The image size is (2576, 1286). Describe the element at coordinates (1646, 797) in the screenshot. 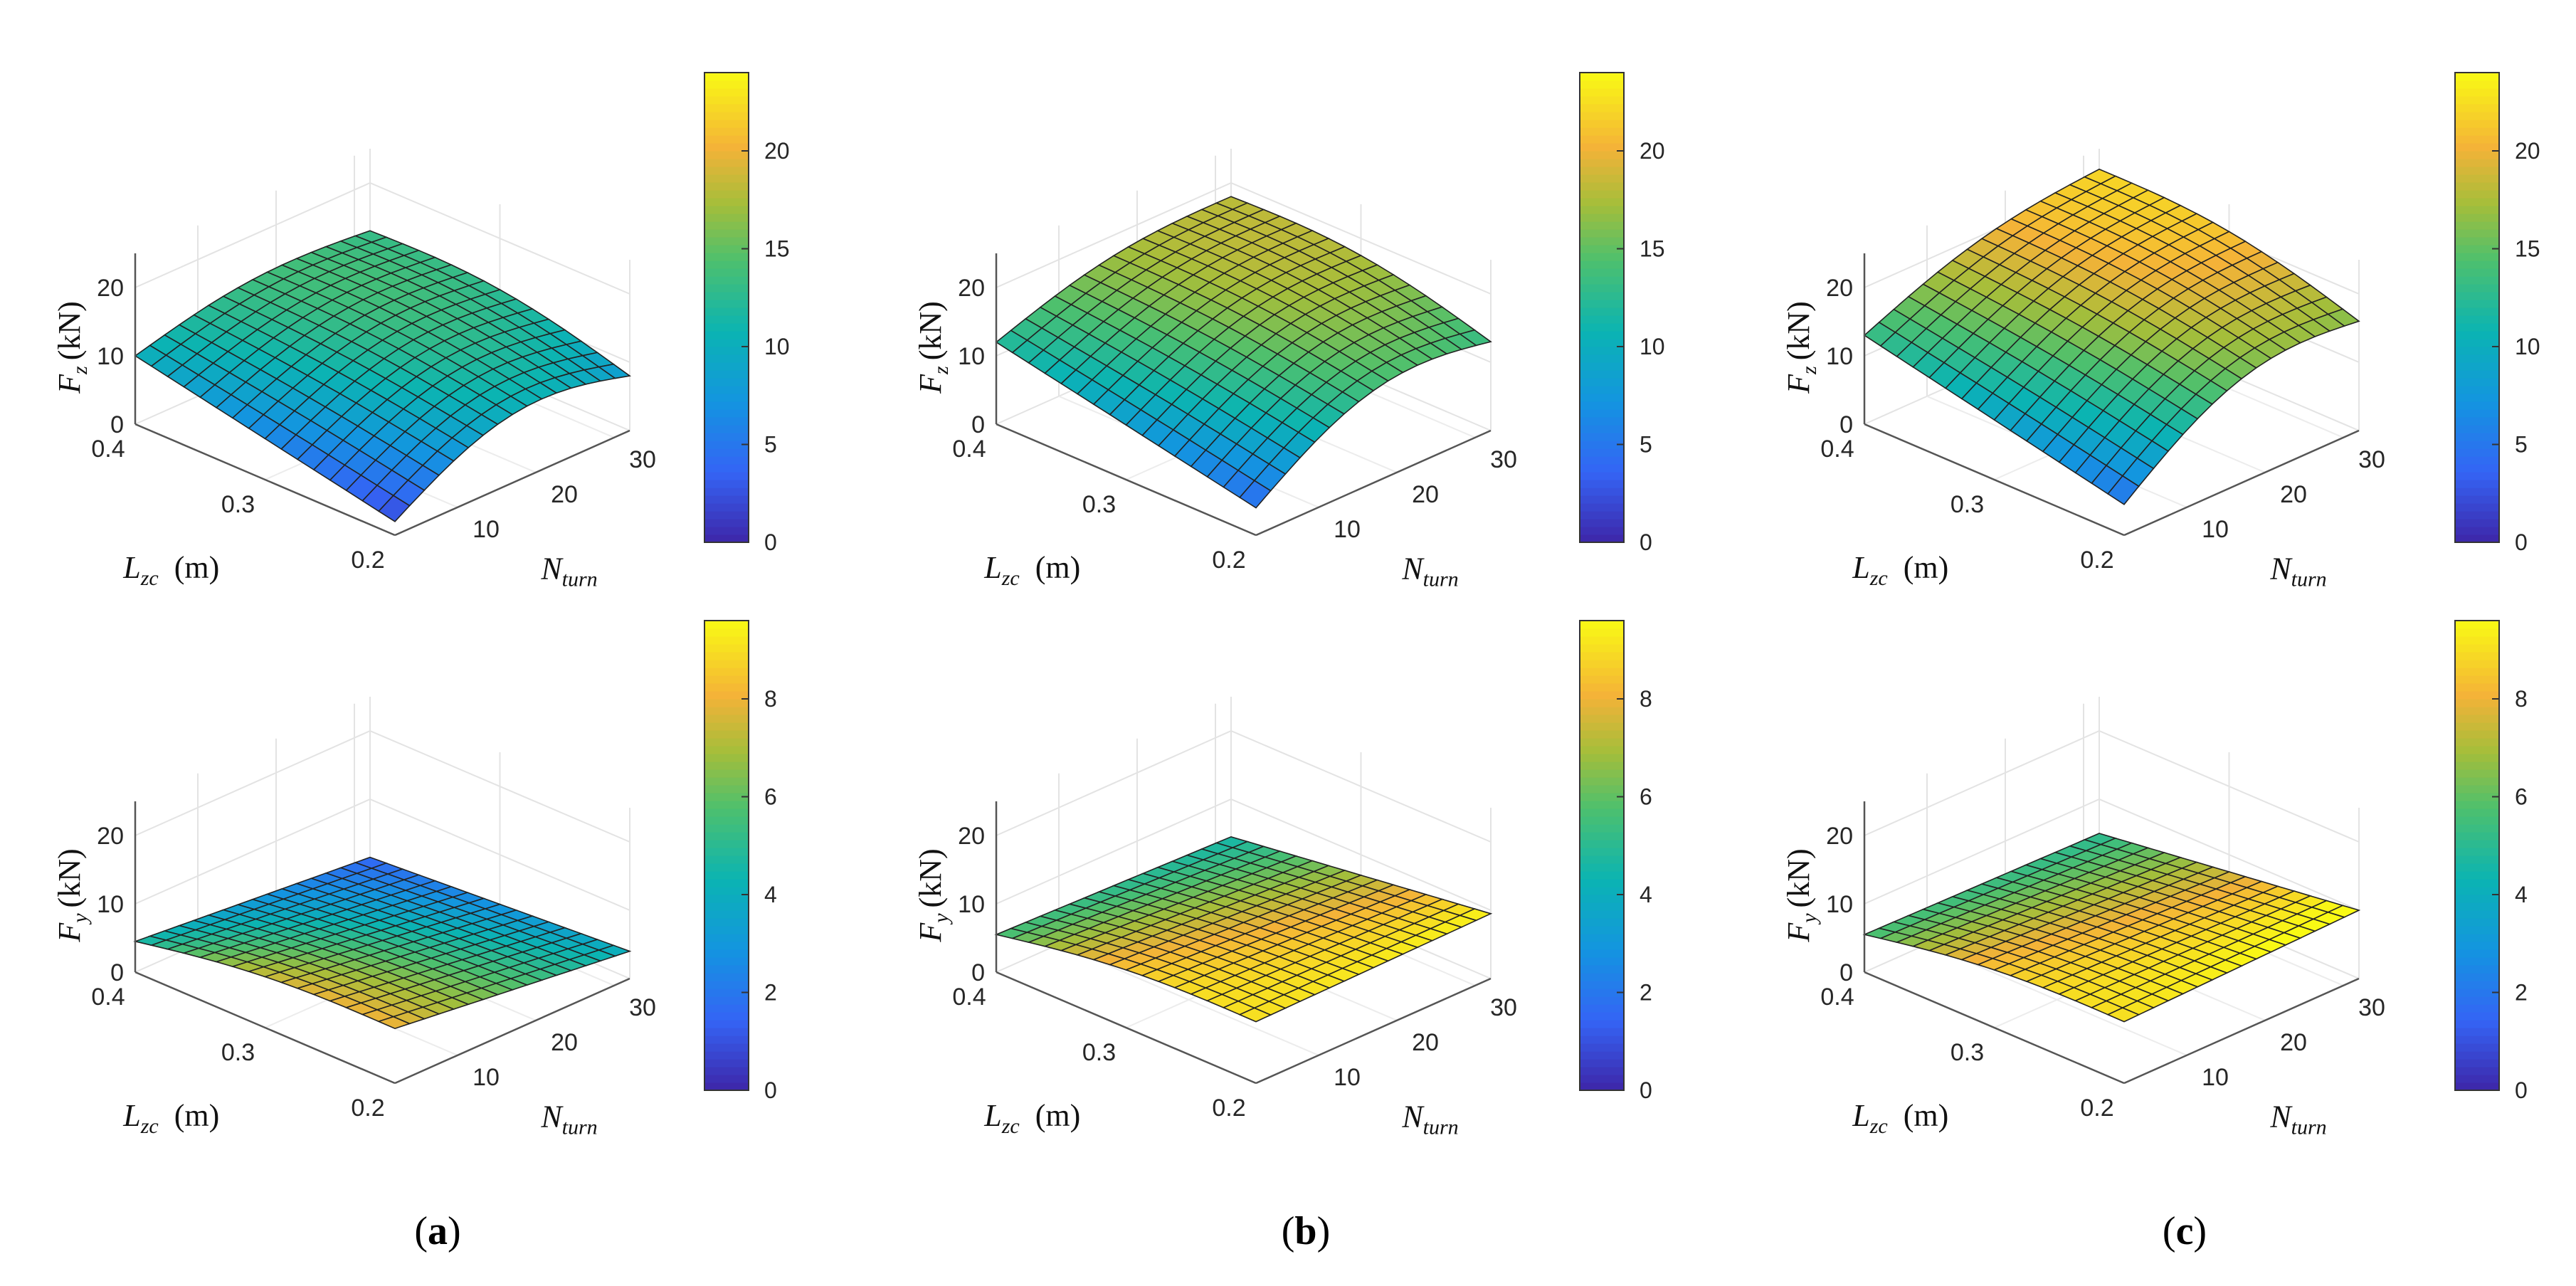

I see `colorbar-tick-label: 6` at that location.